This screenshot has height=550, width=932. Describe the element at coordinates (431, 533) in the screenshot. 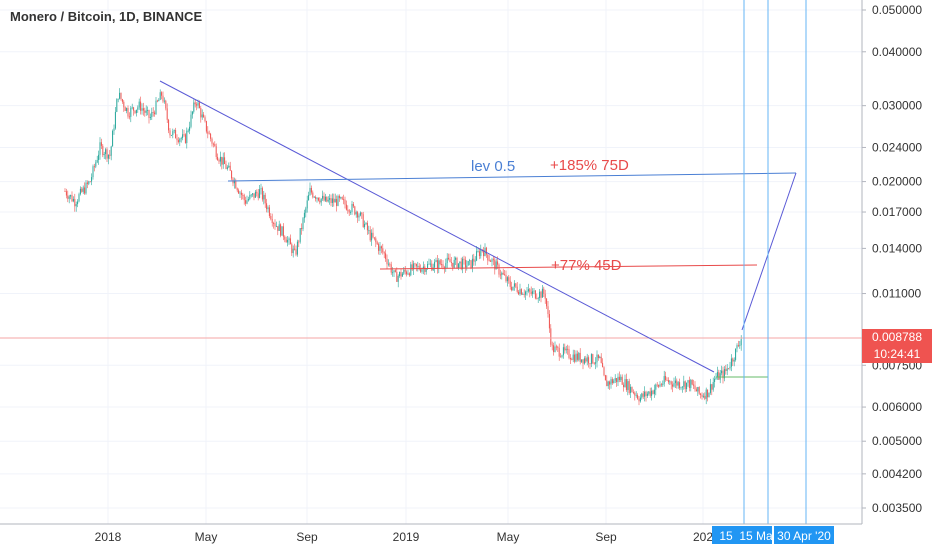

I see `time-axis: 2018 May Sep 2019 May Sep 202 15 15 Ma 30 Apr '20` at that location.